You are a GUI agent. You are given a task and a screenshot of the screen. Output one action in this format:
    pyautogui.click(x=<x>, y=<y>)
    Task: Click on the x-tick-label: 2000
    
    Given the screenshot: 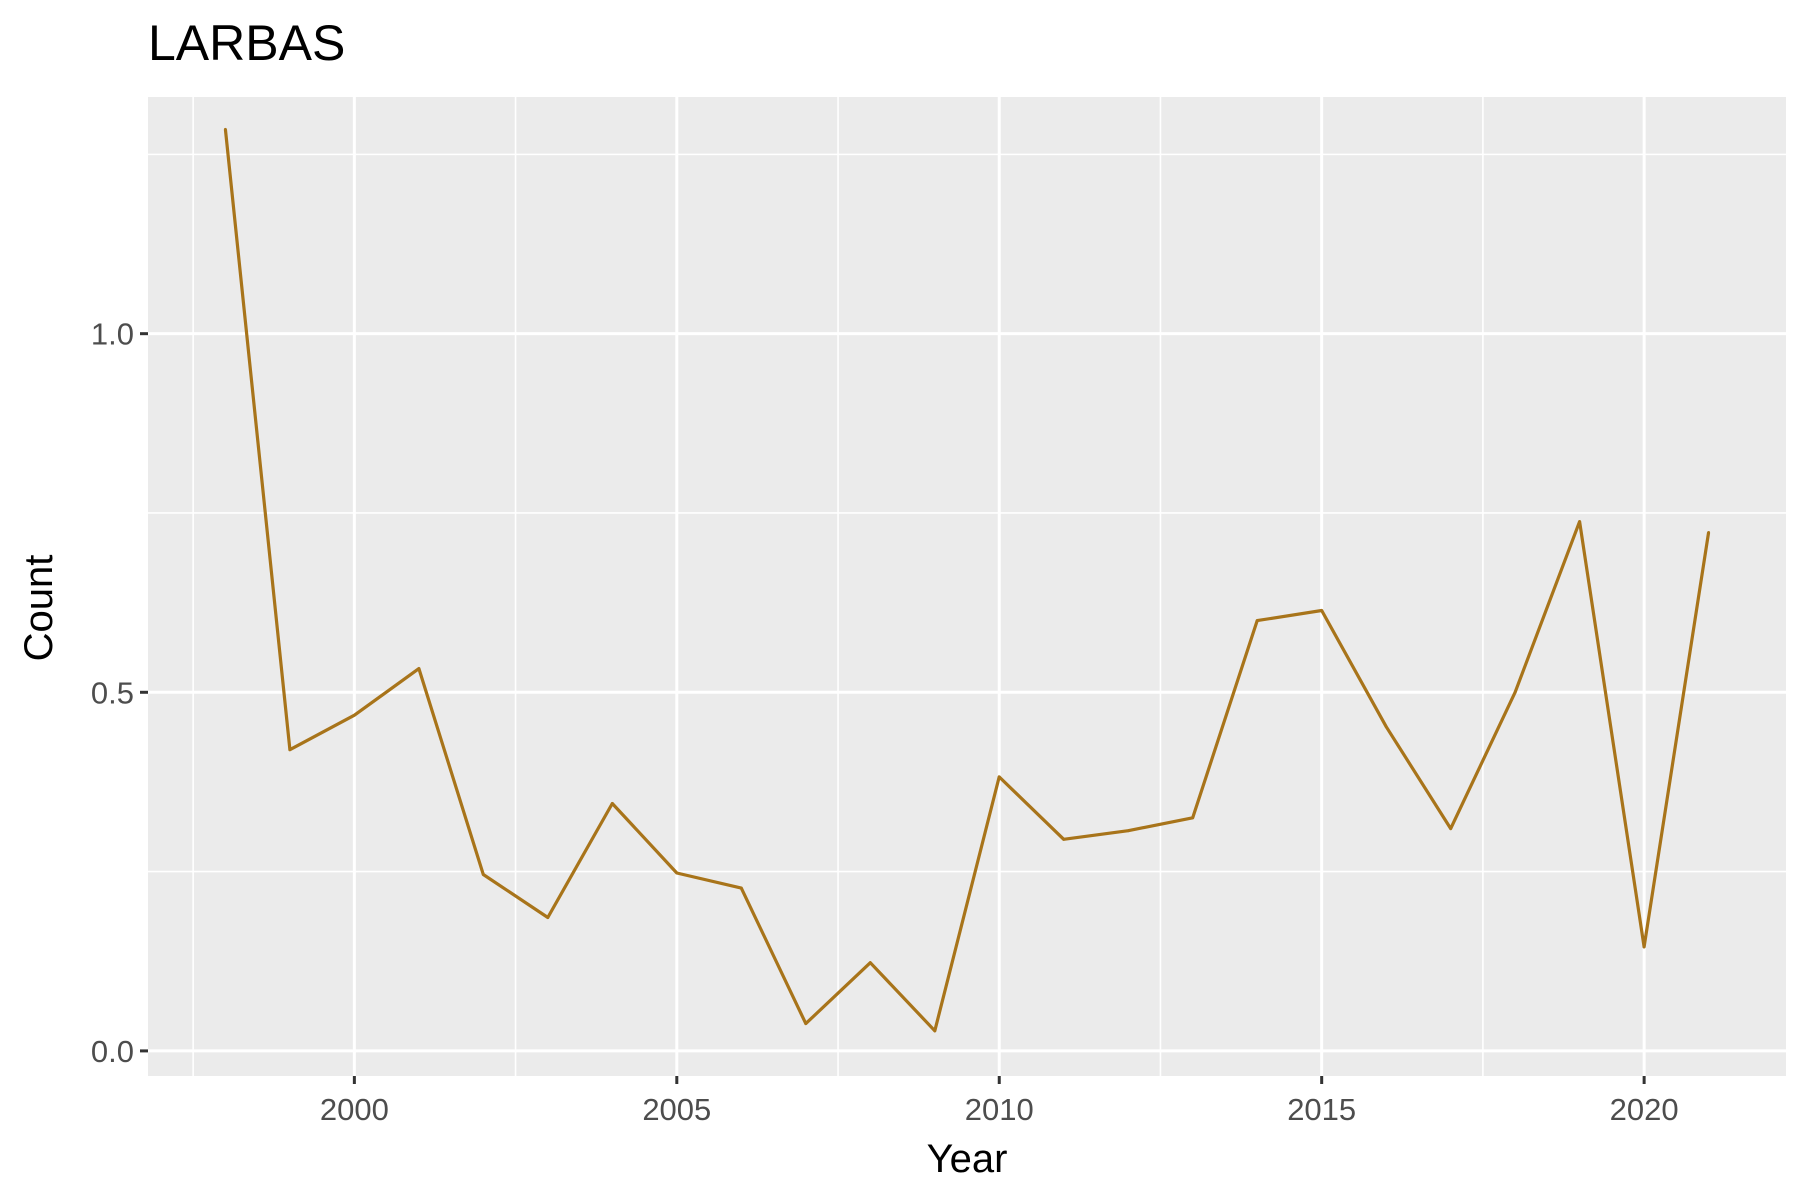 What is the action you would take?
    pyautogui.click(x=354, y=1109)
    